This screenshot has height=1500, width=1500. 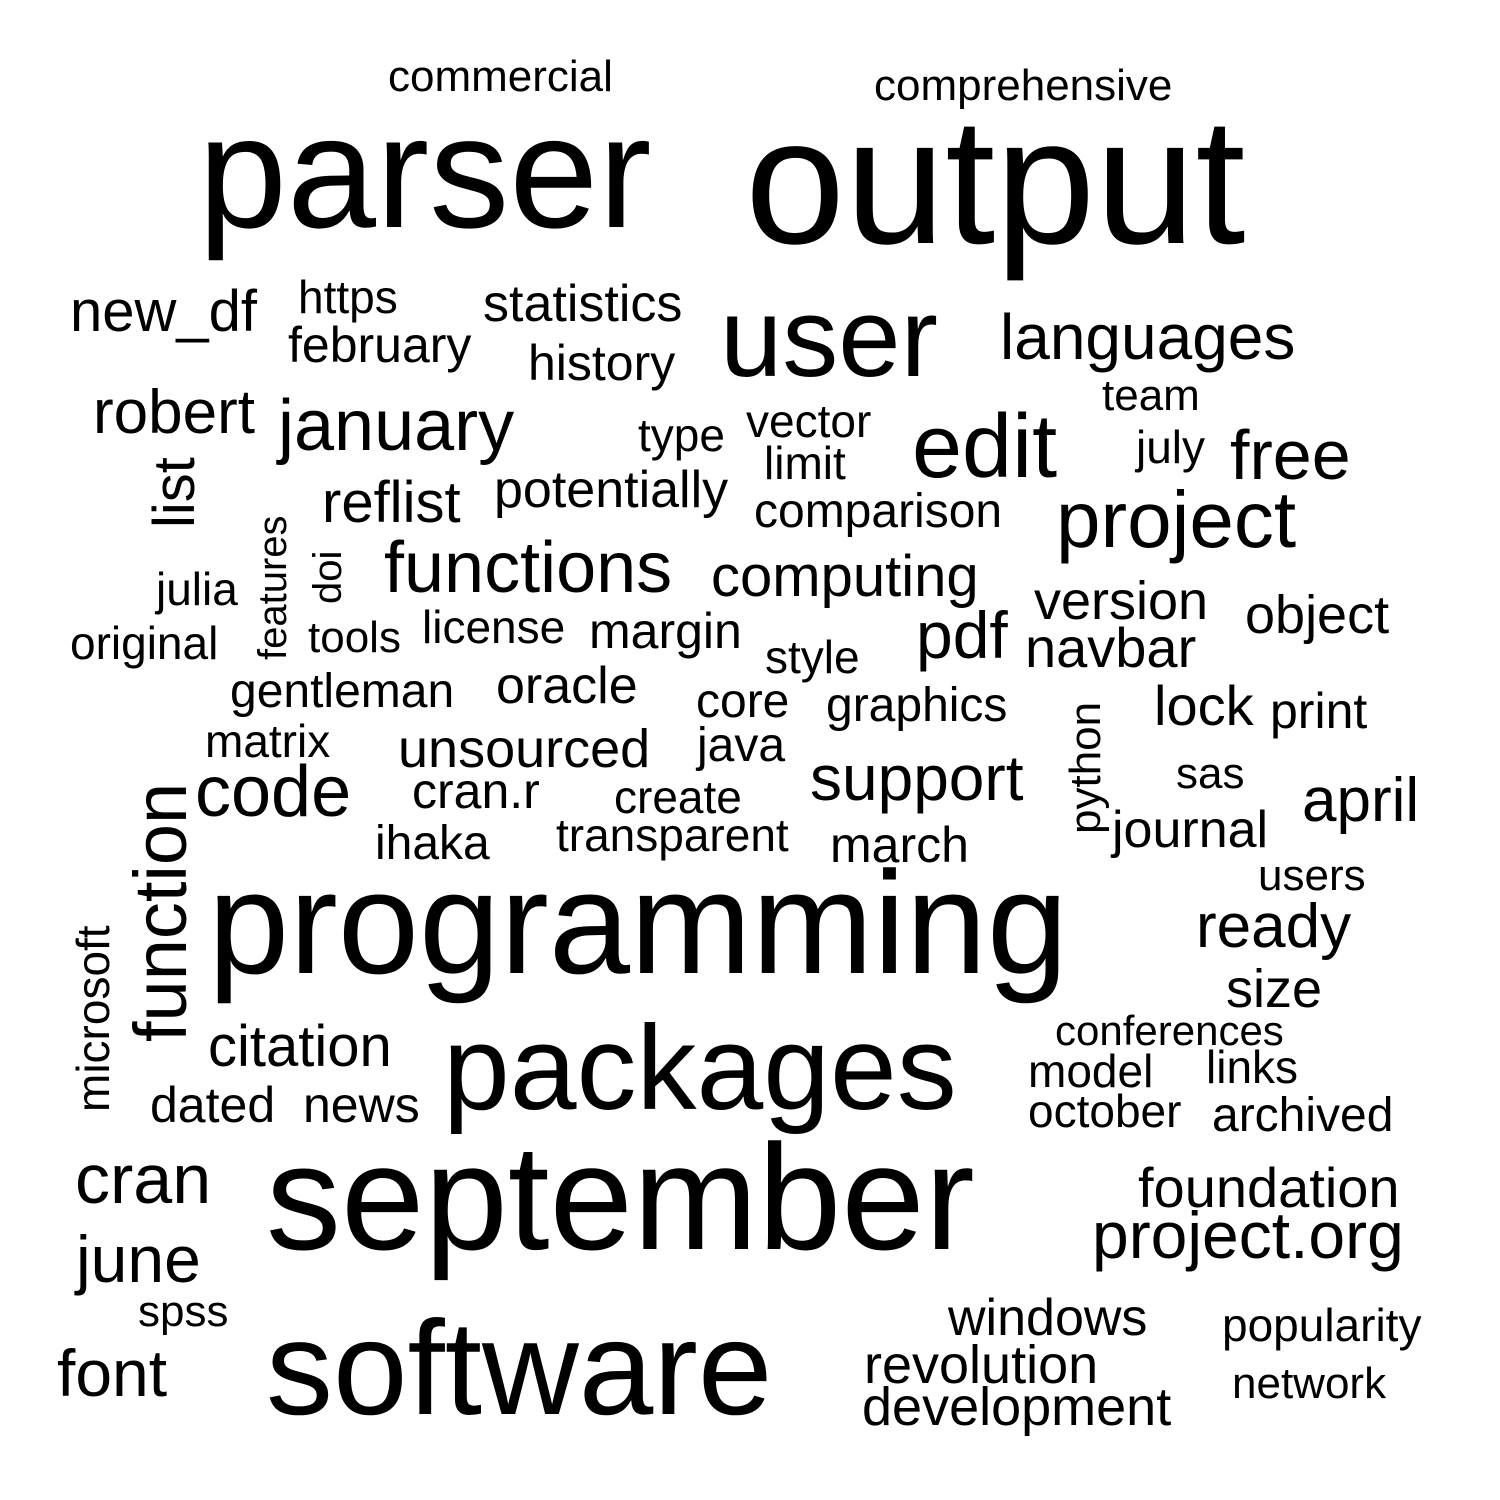 I want to click on word-comprehensive: comprehensive, so click(x=1023, y=85).